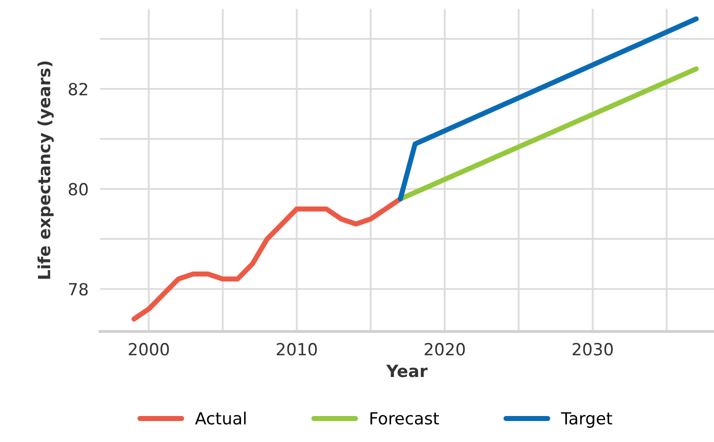 The height and width of the screenshot is (442, 714). I want to click on x-tick-label: 2010, so click(296, 349).